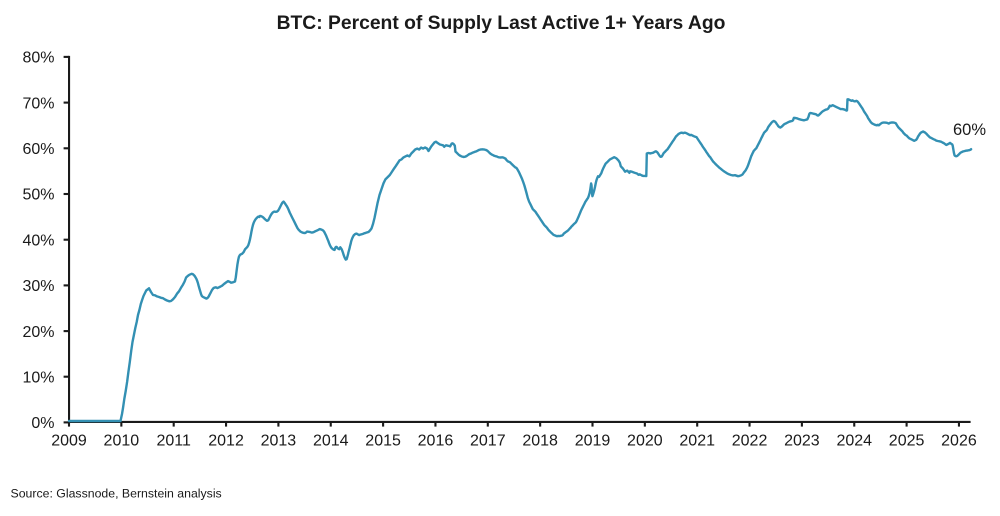 The image size is (1000, 516). I want to click on svg-text: 2021, so click(697, 441).